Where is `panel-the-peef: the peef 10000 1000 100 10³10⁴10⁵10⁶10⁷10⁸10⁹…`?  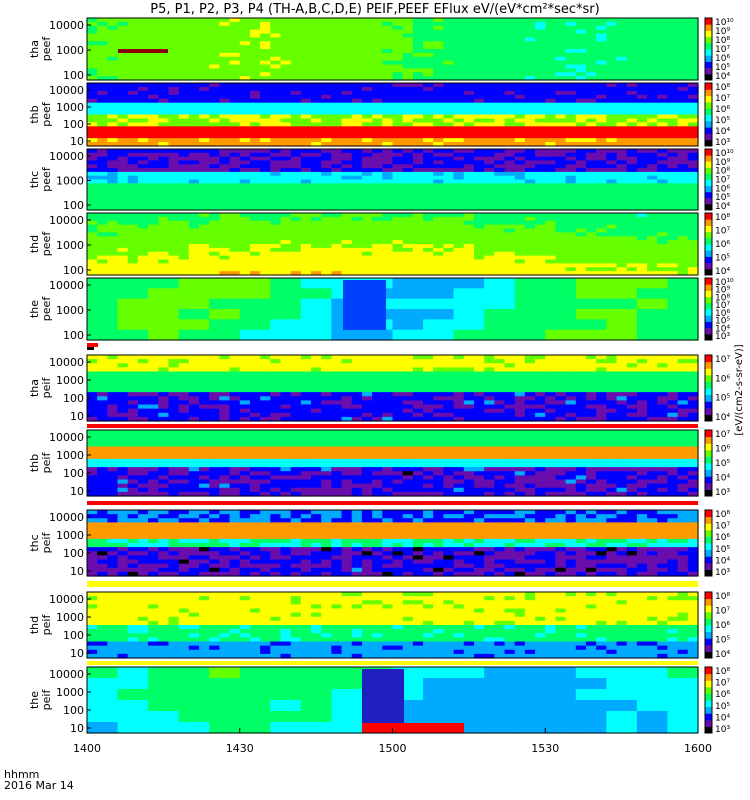 panel-the-peef: the peef 10000 1000 100 10³10⁴10⁵10⁶10⁷10⁸10⁹… is located at coordinates (381, 309).